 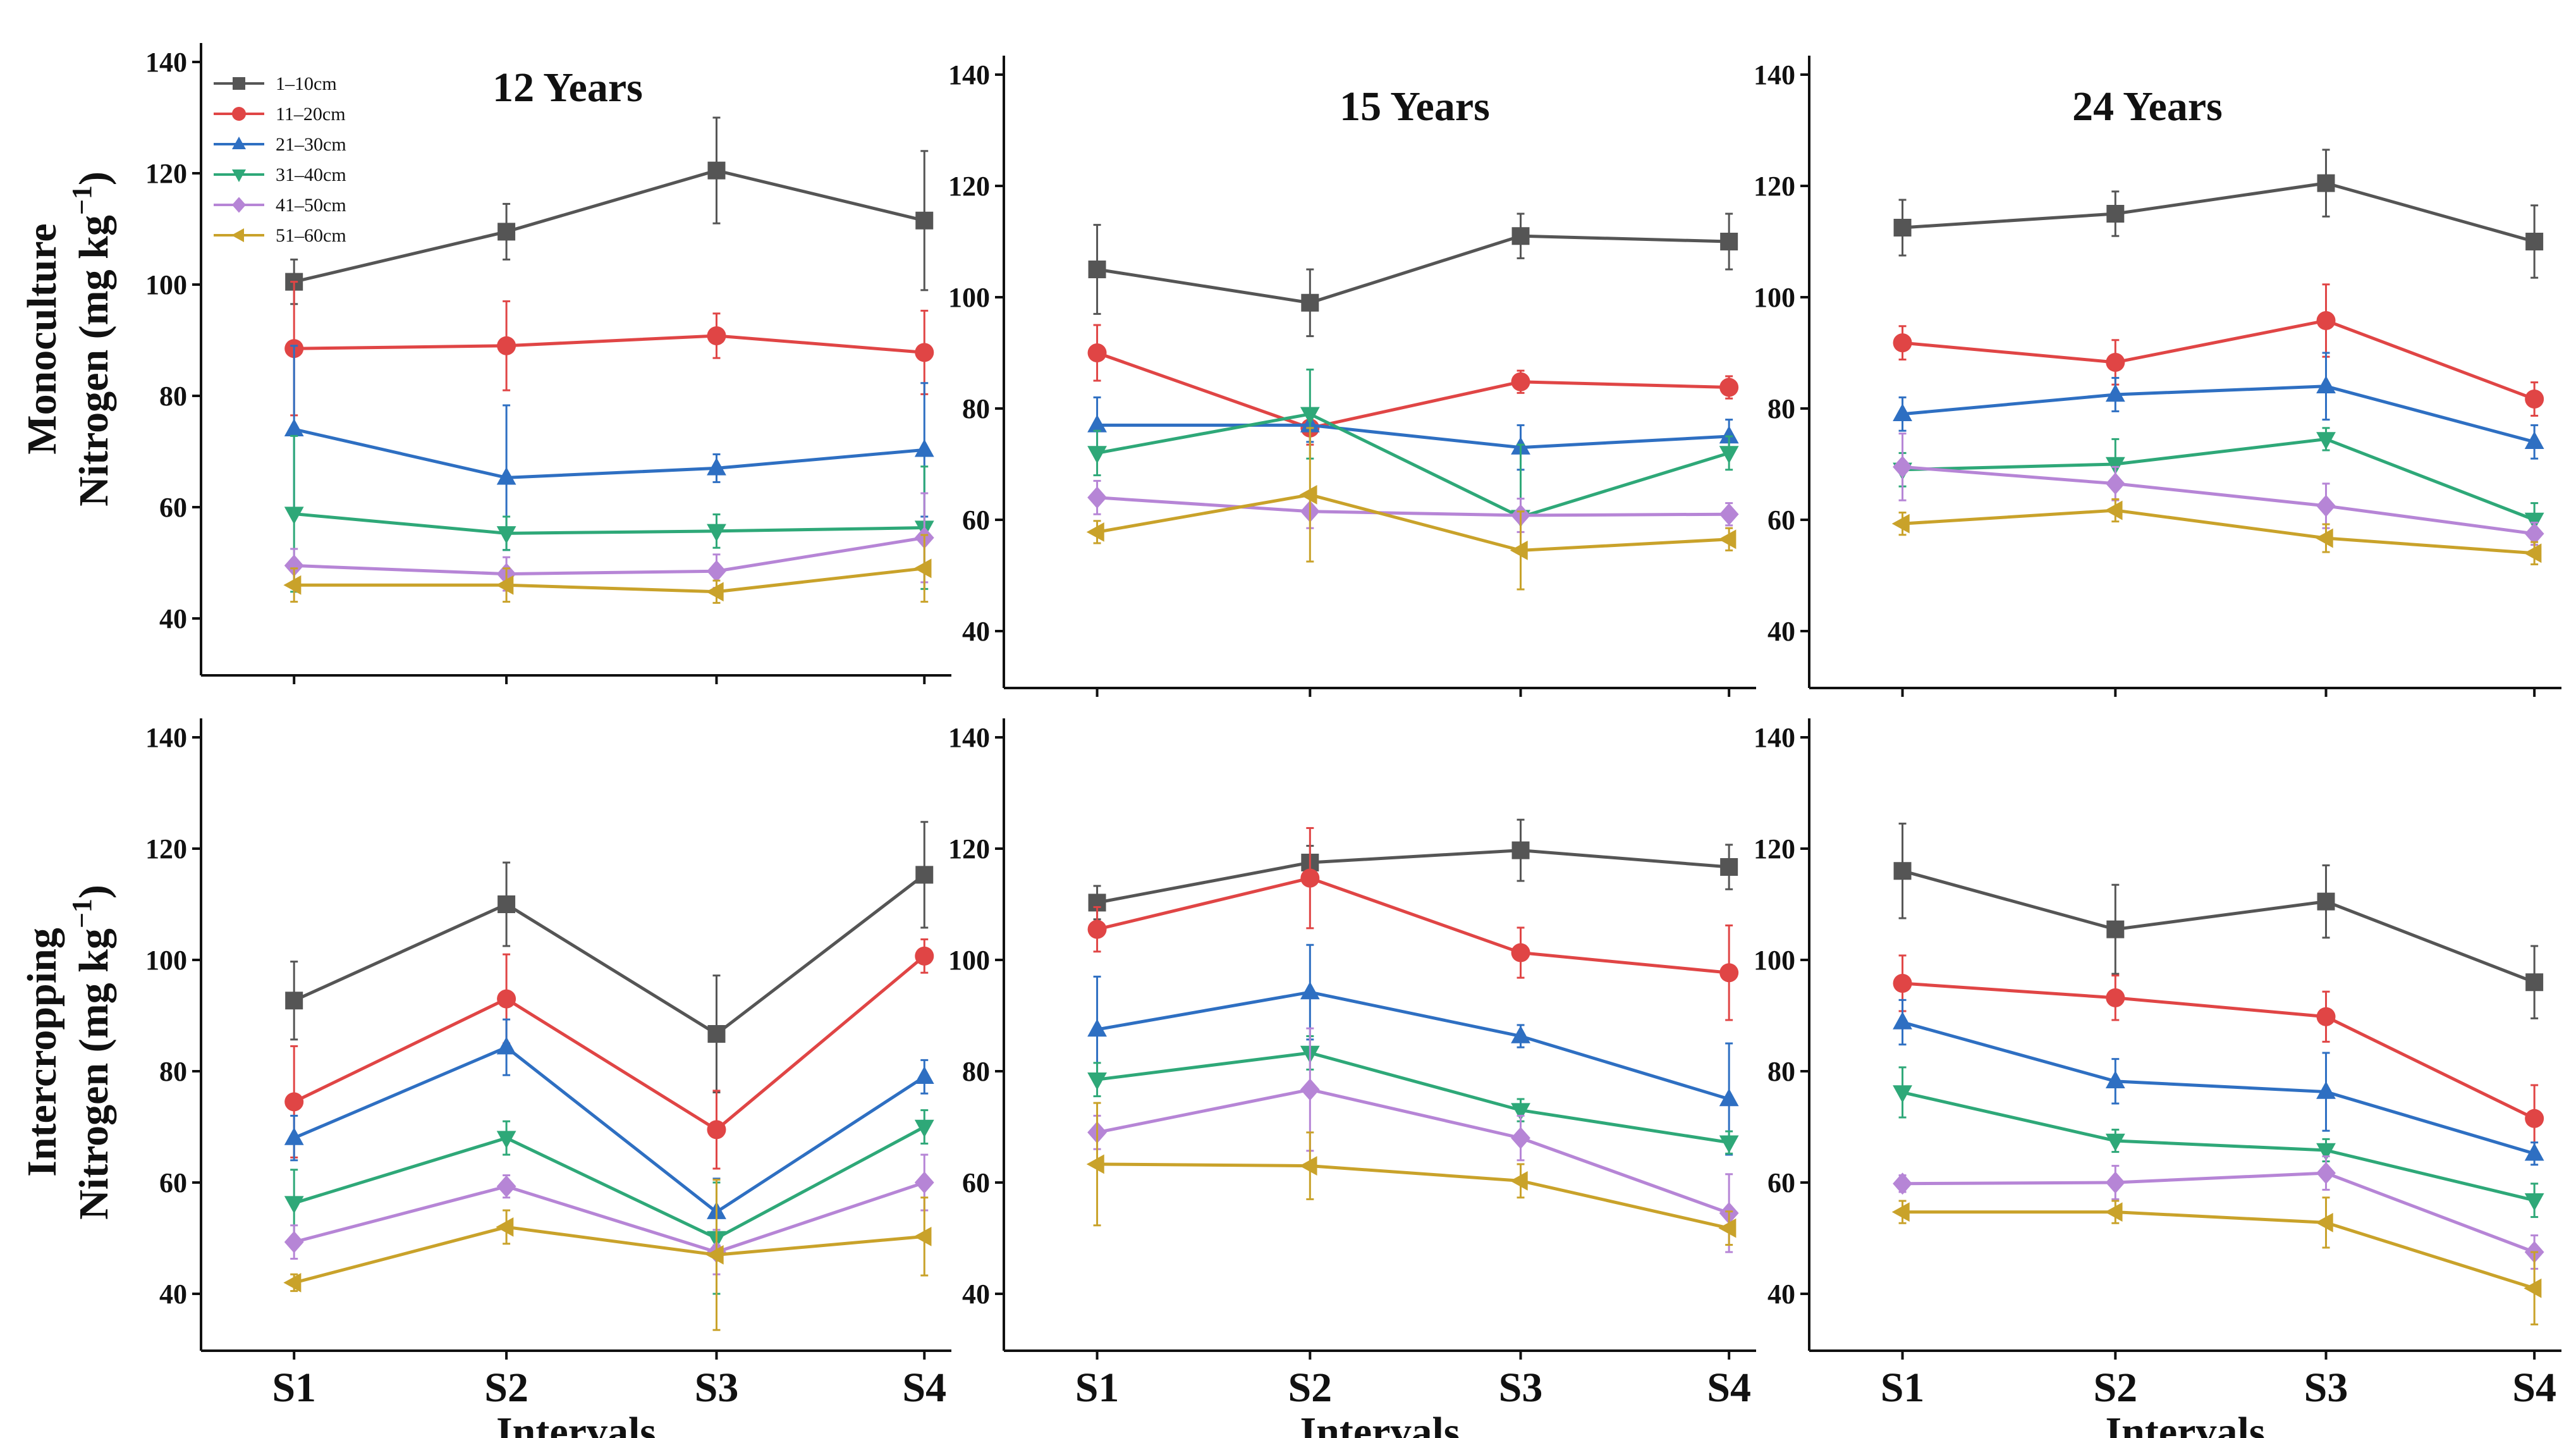 I want to click on legend-item-3: 21–30cm, so click(x=280, y=144).